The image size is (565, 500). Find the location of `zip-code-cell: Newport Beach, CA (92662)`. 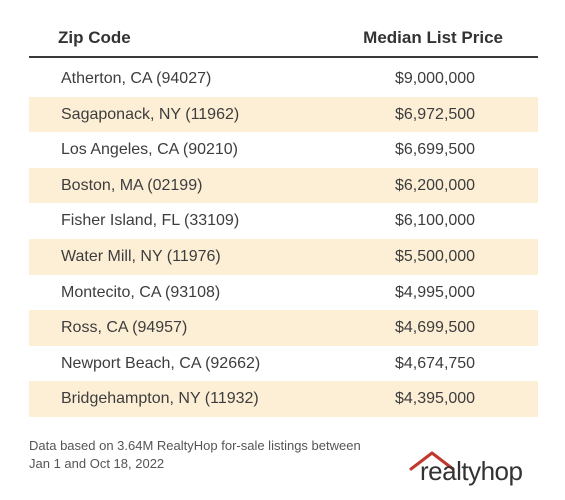

zip-code-cell: Newport Beach, CA (92662) is located at coordinates (161, 363).